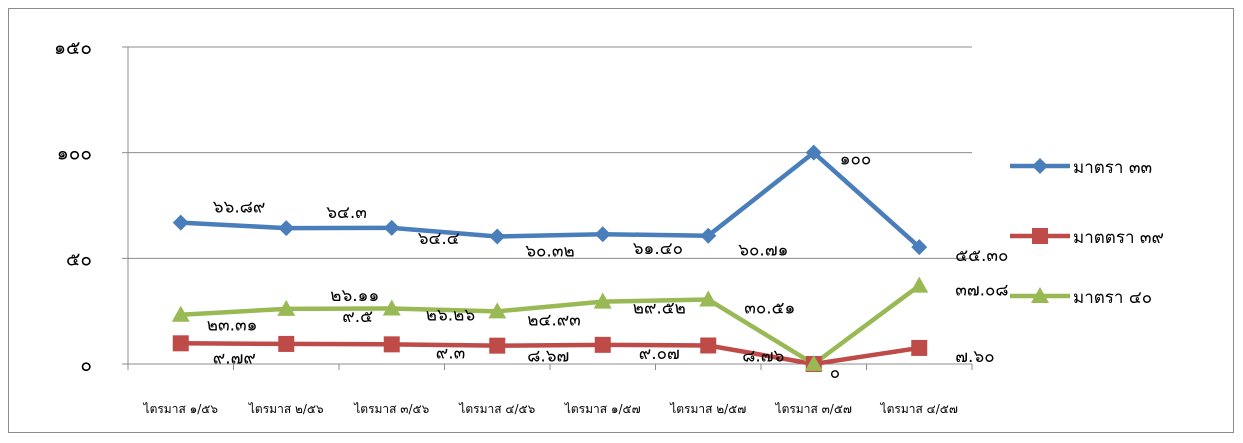 This screenshot has height=443, width=1243. I want to click on data-label: ๐, so click(835, 373).